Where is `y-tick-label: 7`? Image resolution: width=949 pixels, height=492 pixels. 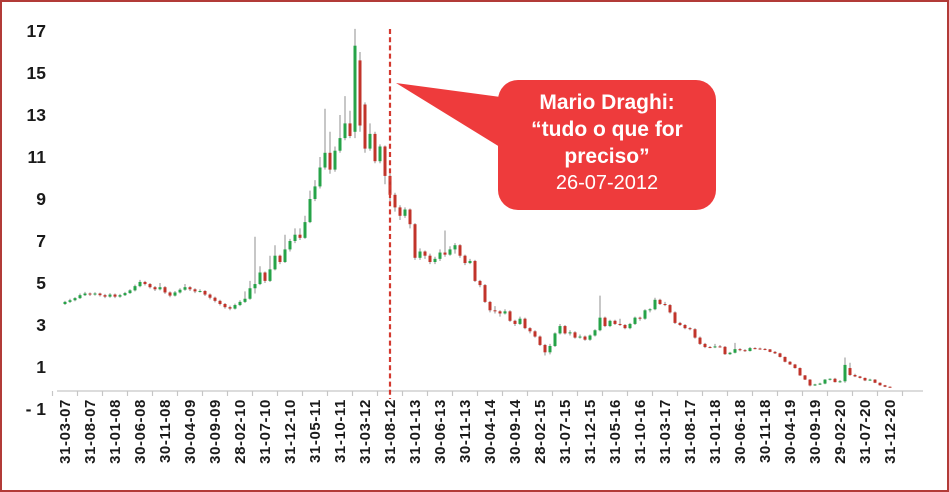 y-tick-label: 7 is located at coordinates (41, 241).